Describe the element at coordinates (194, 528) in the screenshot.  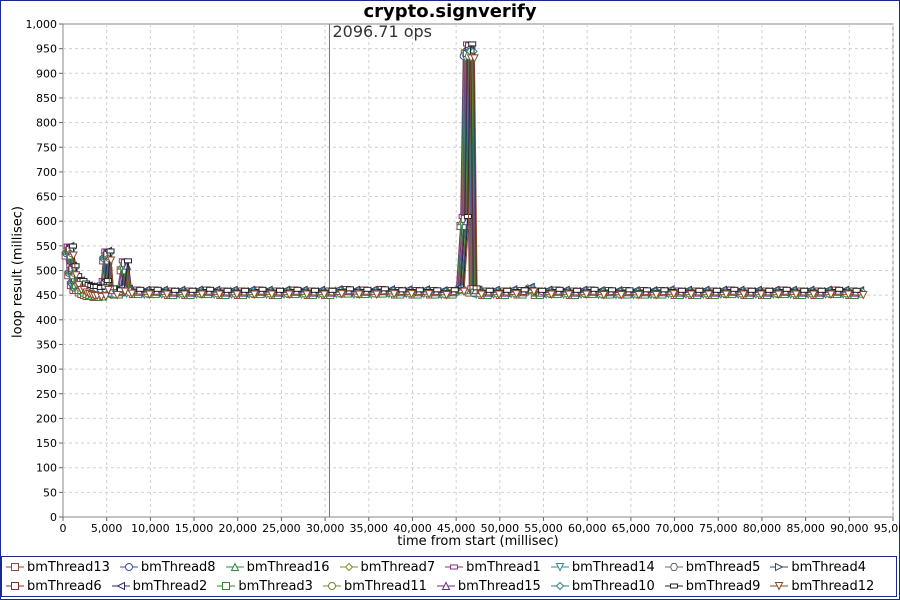
I see `x-tick-label: 15,000` at that location.